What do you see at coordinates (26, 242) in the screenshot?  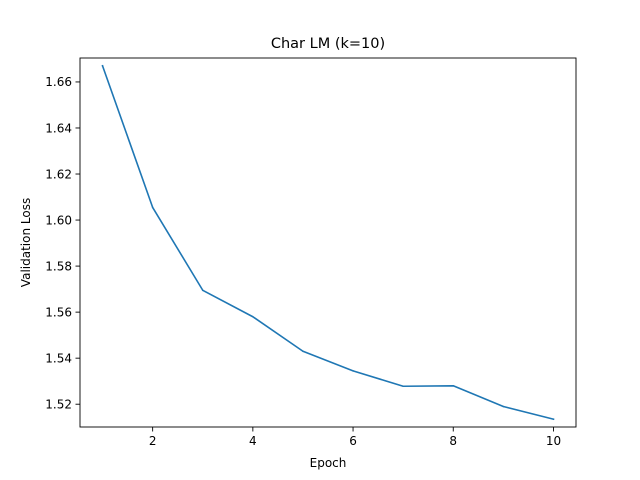 I see `y-axis-label: Validation Loss` at bounding box center [26, 242].